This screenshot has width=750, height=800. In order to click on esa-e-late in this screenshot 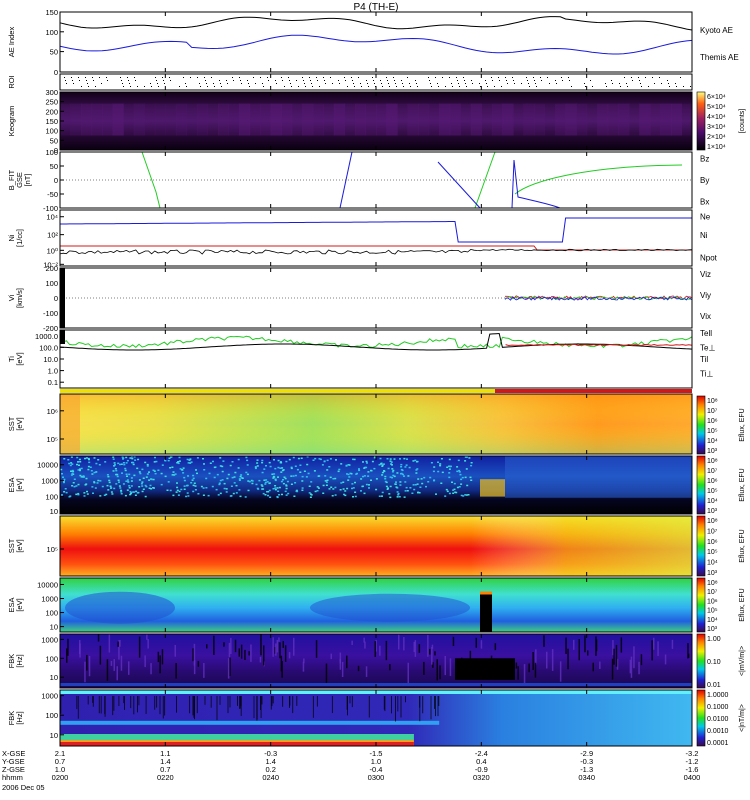, I will do `click(598, 477)`.